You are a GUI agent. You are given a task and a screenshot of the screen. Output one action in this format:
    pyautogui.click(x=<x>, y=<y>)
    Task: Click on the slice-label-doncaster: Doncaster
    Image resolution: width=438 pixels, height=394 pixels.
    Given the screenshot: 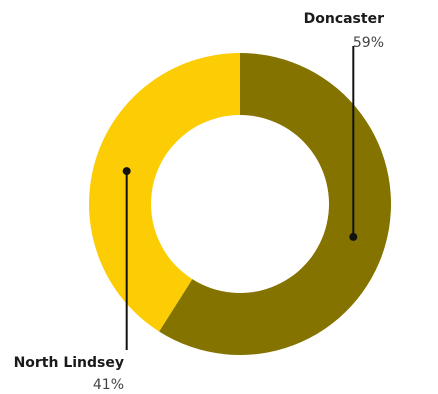 What is the action you would take?
    pyautogui.click(x=344, y=19)
    